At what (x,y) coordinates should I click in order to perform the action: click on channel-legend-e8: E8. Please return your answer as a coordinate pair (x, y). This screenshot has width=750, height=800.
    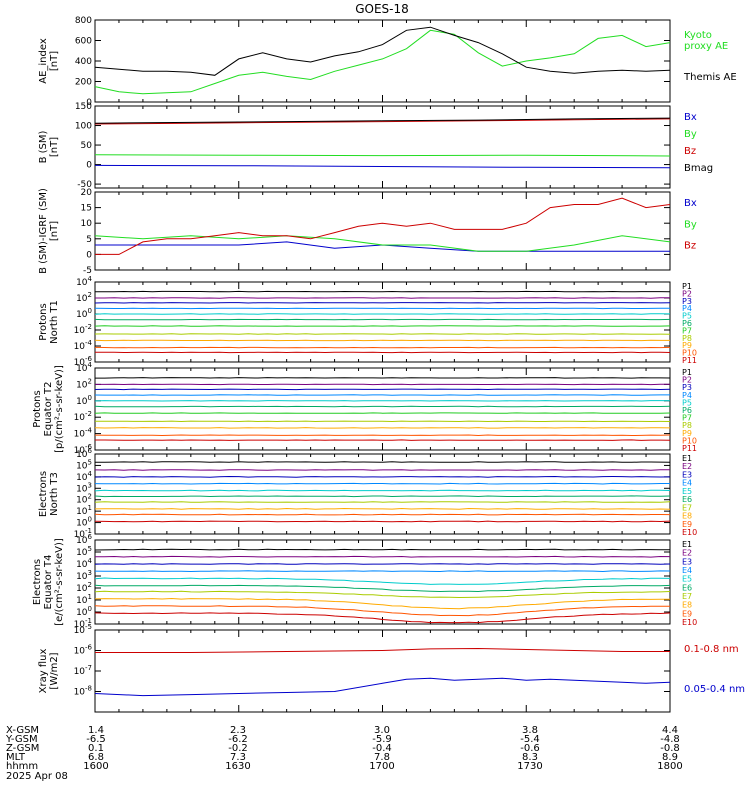
    Looking at the image, I should click on (687, 605).